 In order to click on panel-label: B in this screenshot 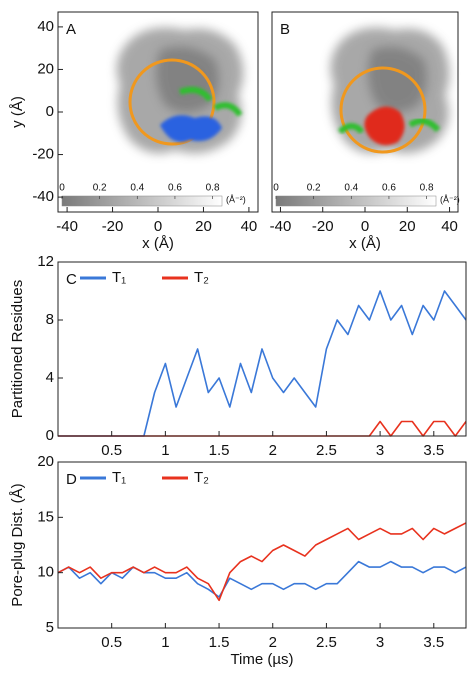, I will do `click(285, 29)`.